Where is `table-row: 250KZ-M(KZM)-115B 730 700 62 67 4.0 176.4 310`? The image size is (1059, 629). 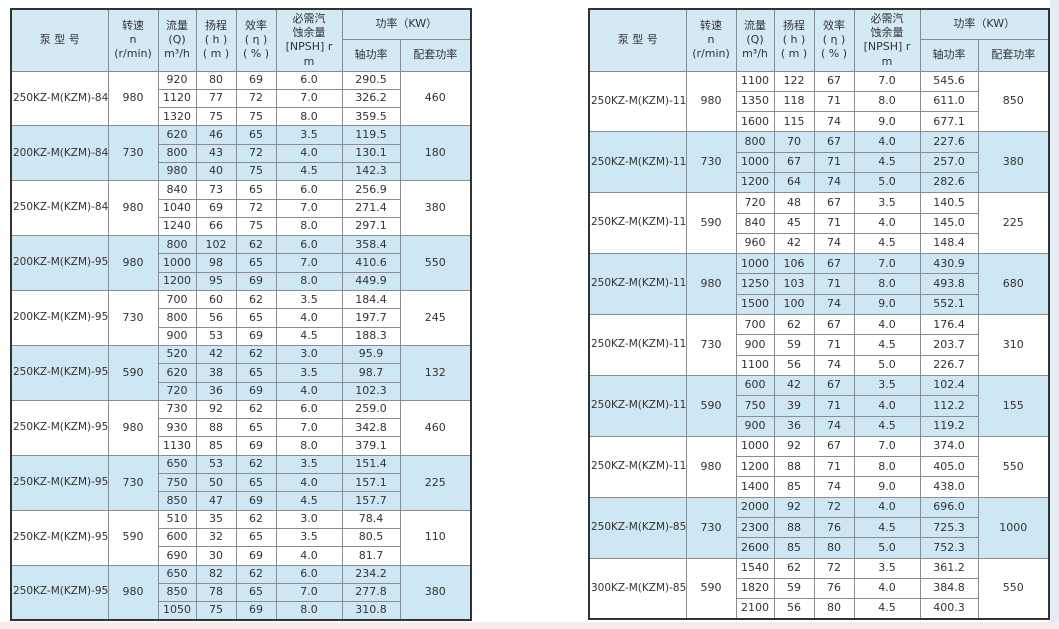 table-row: 250KZ-M(KZM)-115B 730 700 62 67 4.0 176.4 310 is located at coordinates (819, 345).